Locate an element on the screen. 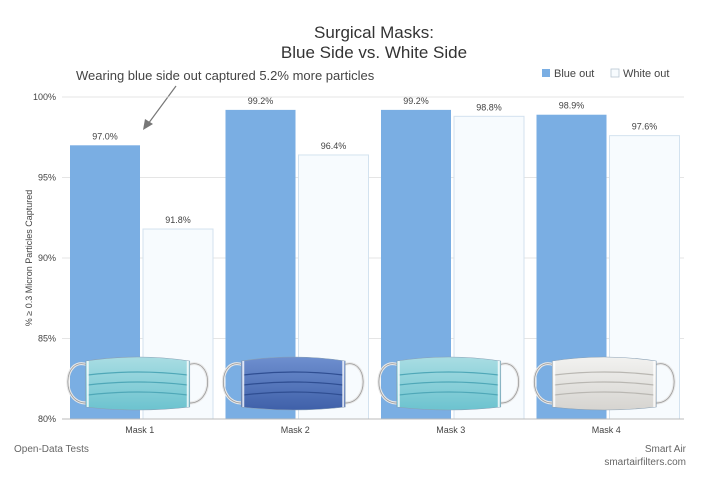 The image size is (712, 481). legend-label-white-out: White out is located at coordinates (646, 74).